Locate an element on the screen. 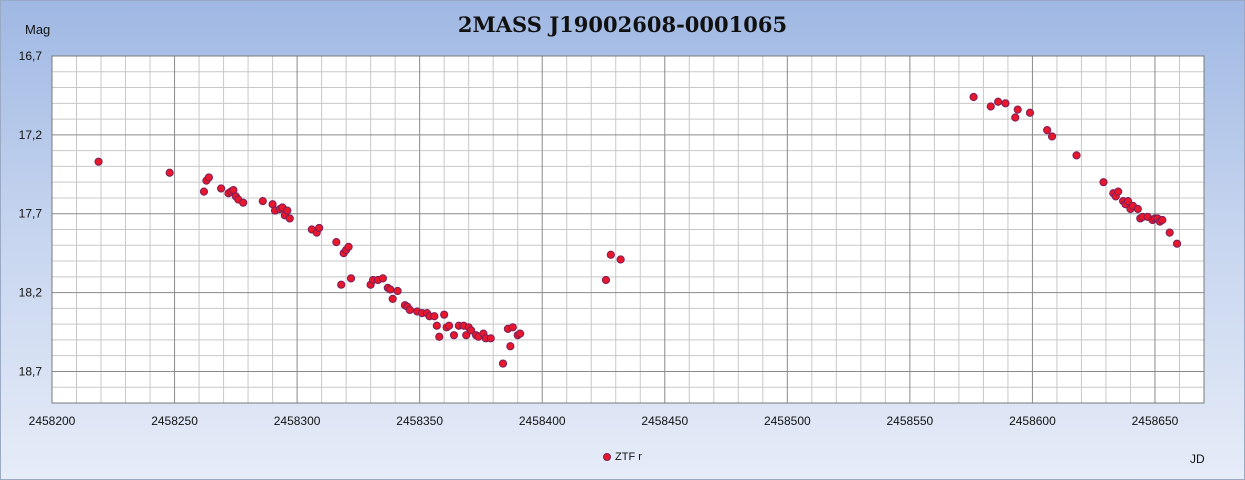 This screenshot has height=480, width=1245. y-tick-label: 17,7 is located at coordinates (31, 214).